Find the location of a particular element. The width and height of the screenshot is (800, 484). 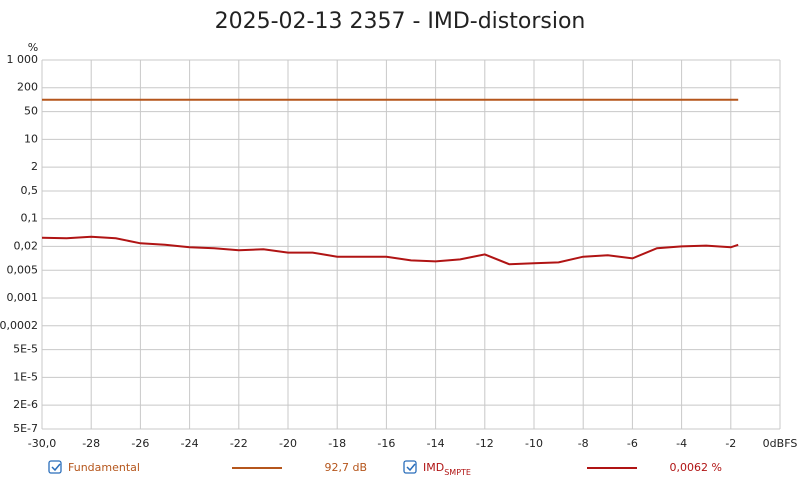

x-tick-label: -4 is located at coordinates (681, 443).